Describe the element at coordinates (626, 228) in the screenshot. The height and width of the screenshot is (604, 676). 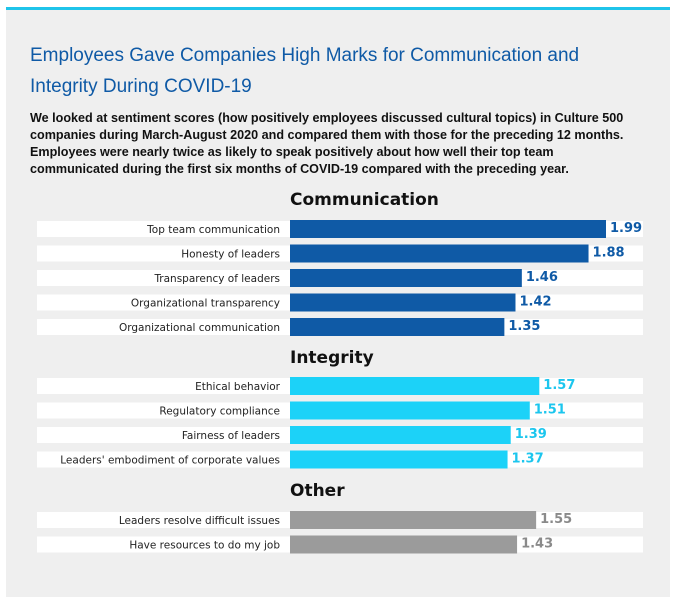
I see `value-label: 1.99` at that location.